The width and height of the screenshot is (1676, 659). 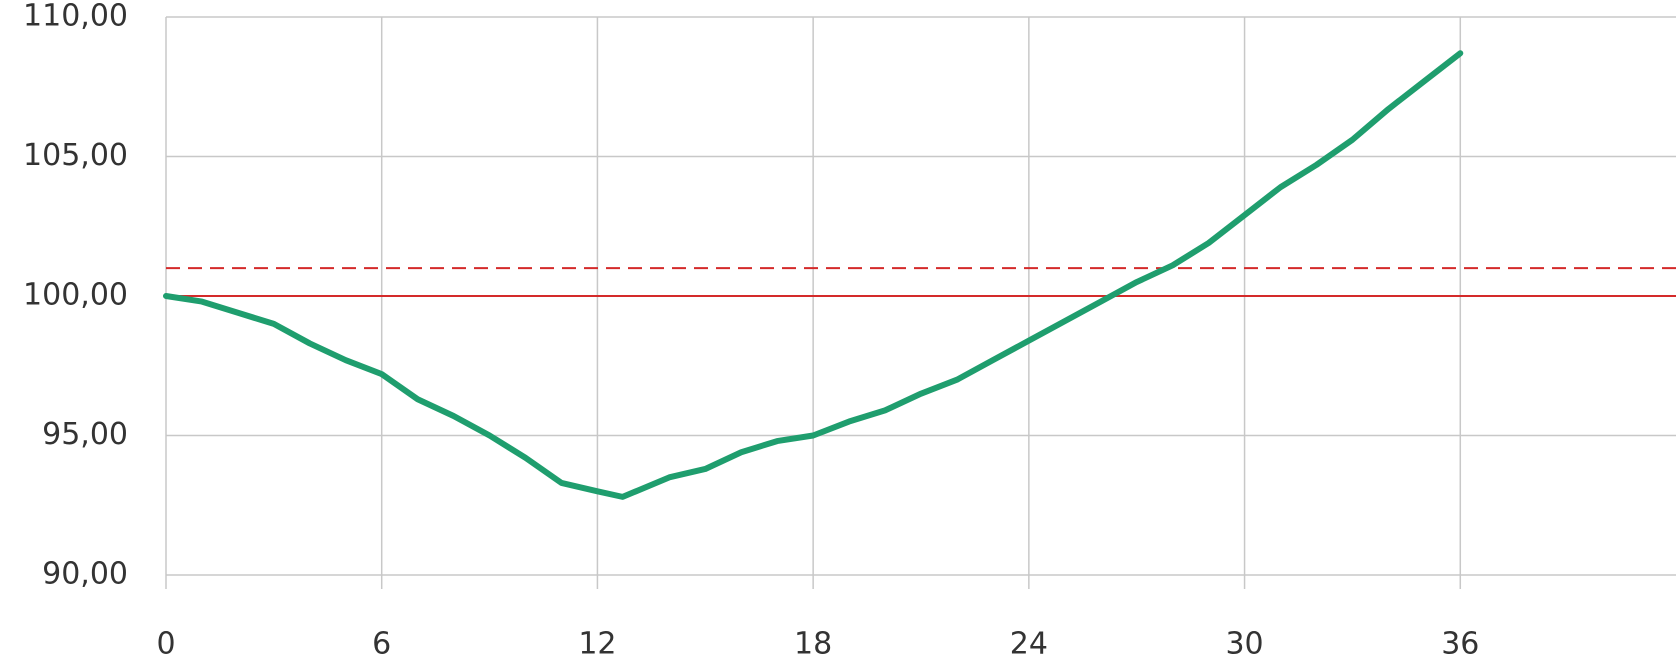 What do you see at coordinates (85, 434) in the screenshot?
I see `y-tick-label: 95,00` at bounding box center [85, 434].